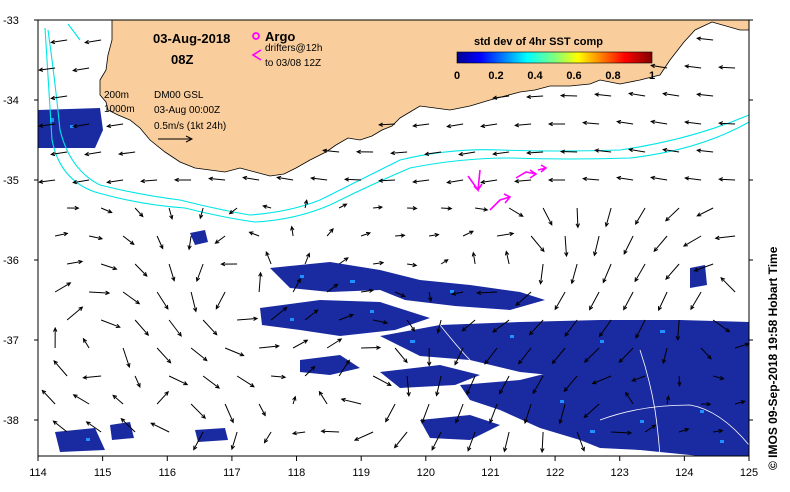 The width and height of the screenshot is (790, 492). I want to click on y-tick-label: -37, so click(11, 341).